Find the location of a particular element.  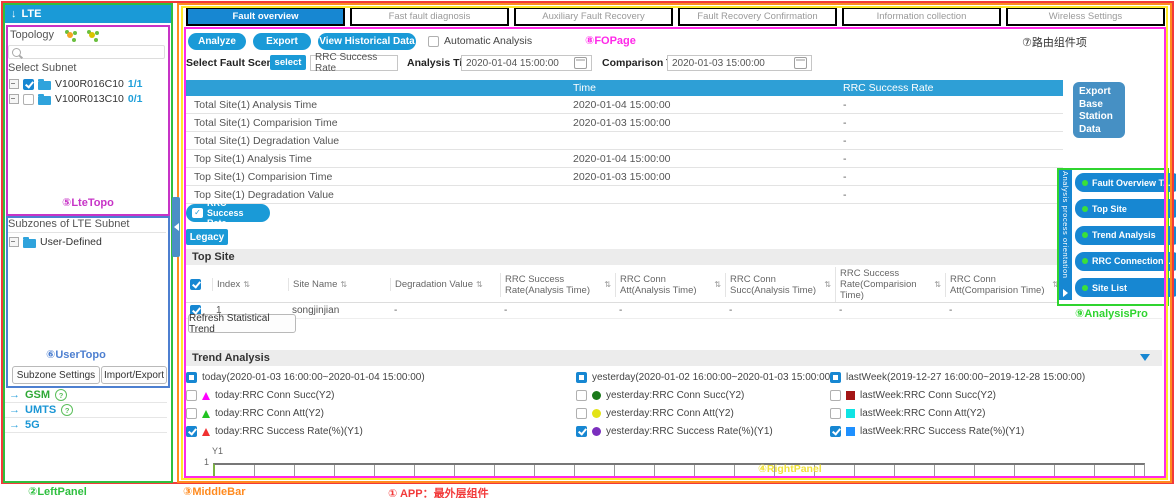

legend-item: lastWeek:RRC Success Rate(%)(Y1) is located at coordinates (927, 431).